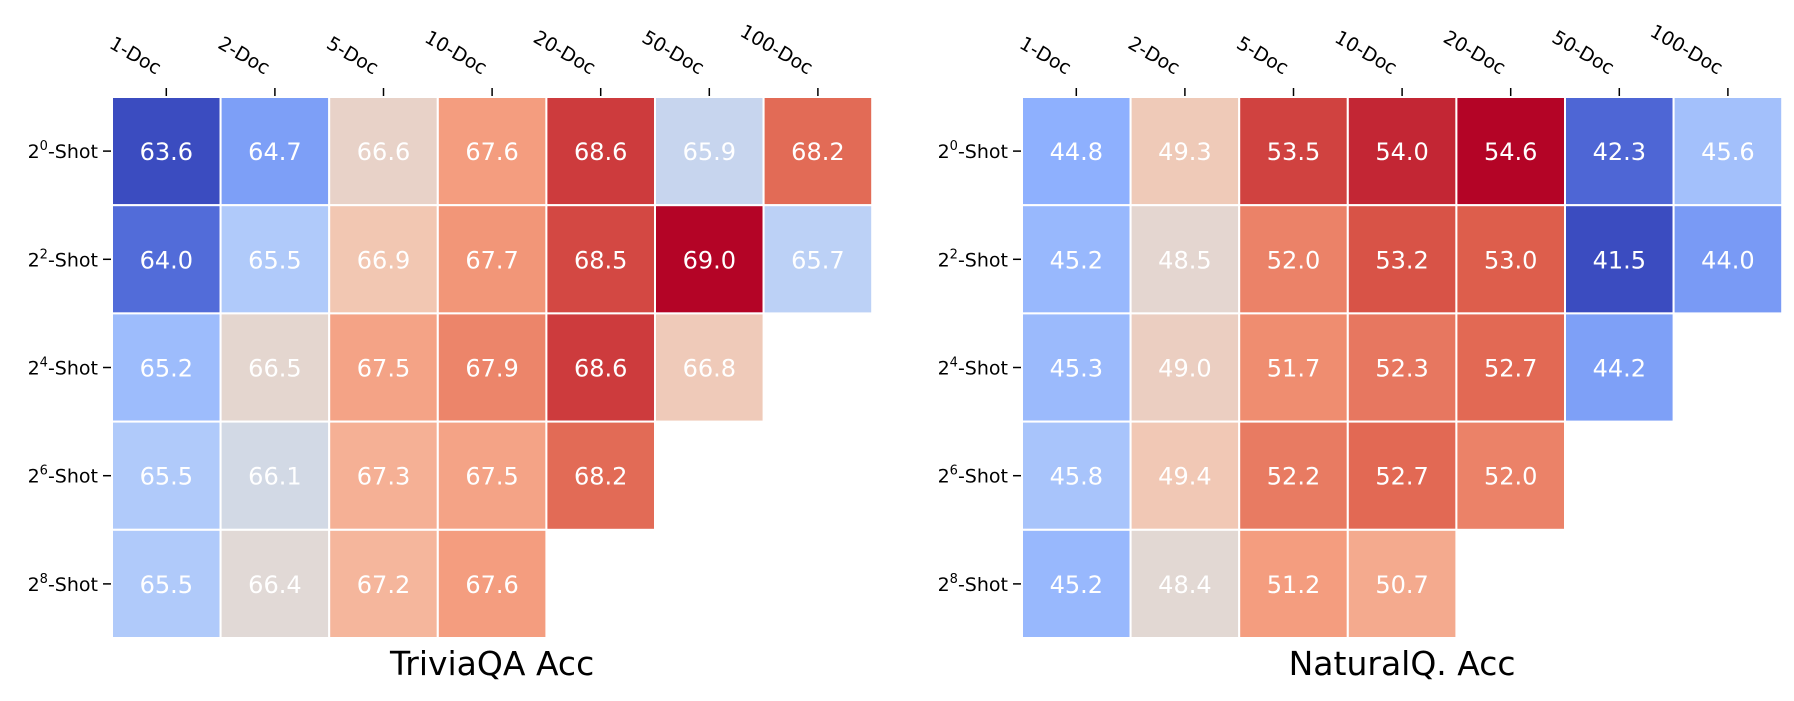 The image size is (1794, 701). I want to click on cell-value-label: 67.6, so click(491, 585).